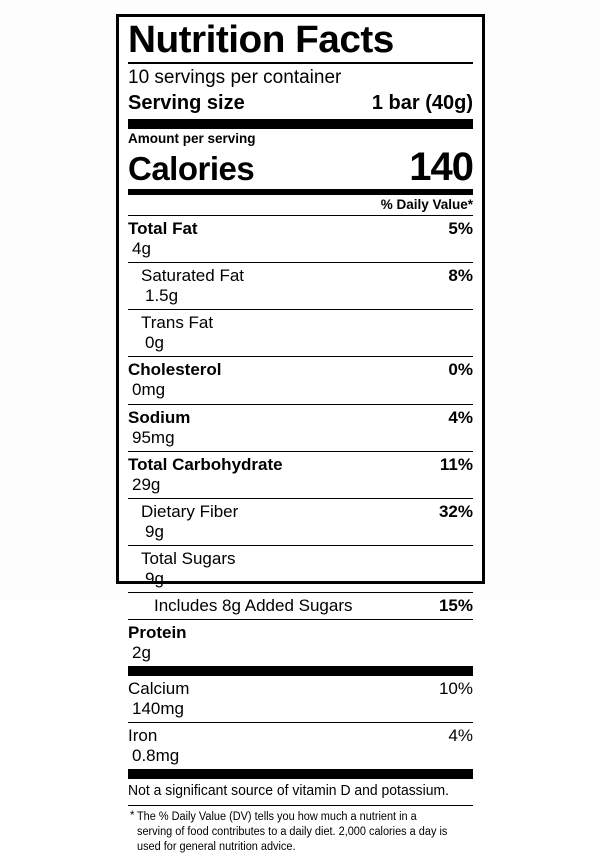  I want to click on nutrient-daily-value: 0%, so click(460, 370).